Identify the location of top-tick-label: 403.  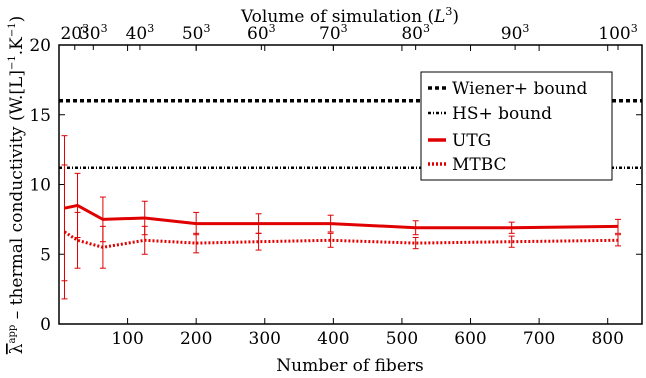
(140, 33).